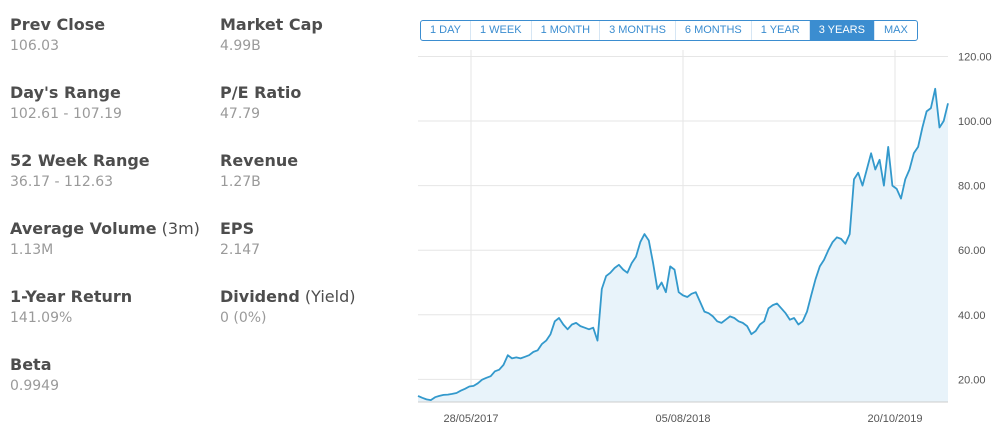 The height and width of the screenshot is (434, 1008). I want to click on tab-1-day: 1 DAY, so click(446, 30).